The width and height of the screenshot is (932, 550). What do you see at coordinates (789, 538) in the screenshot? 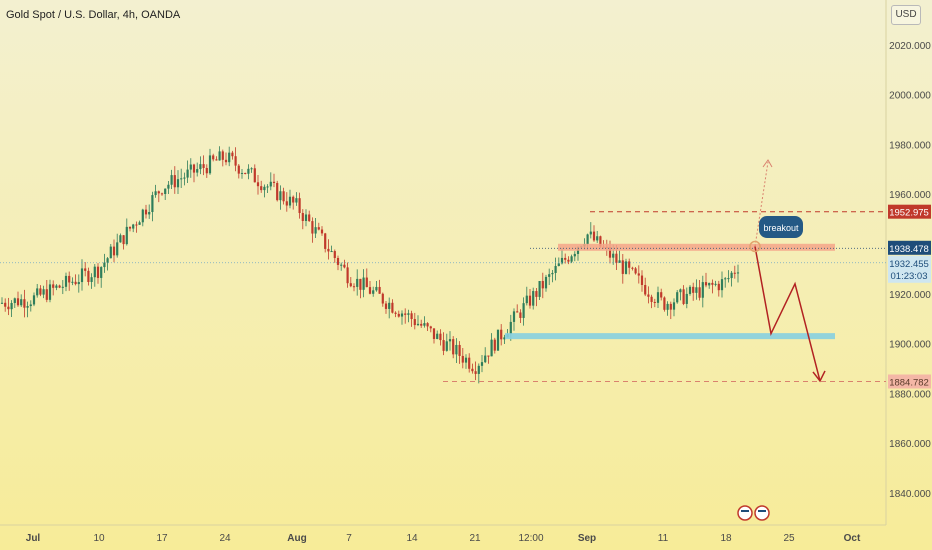
I see `time-tick-label: 25` at bounding box center [789, 538].